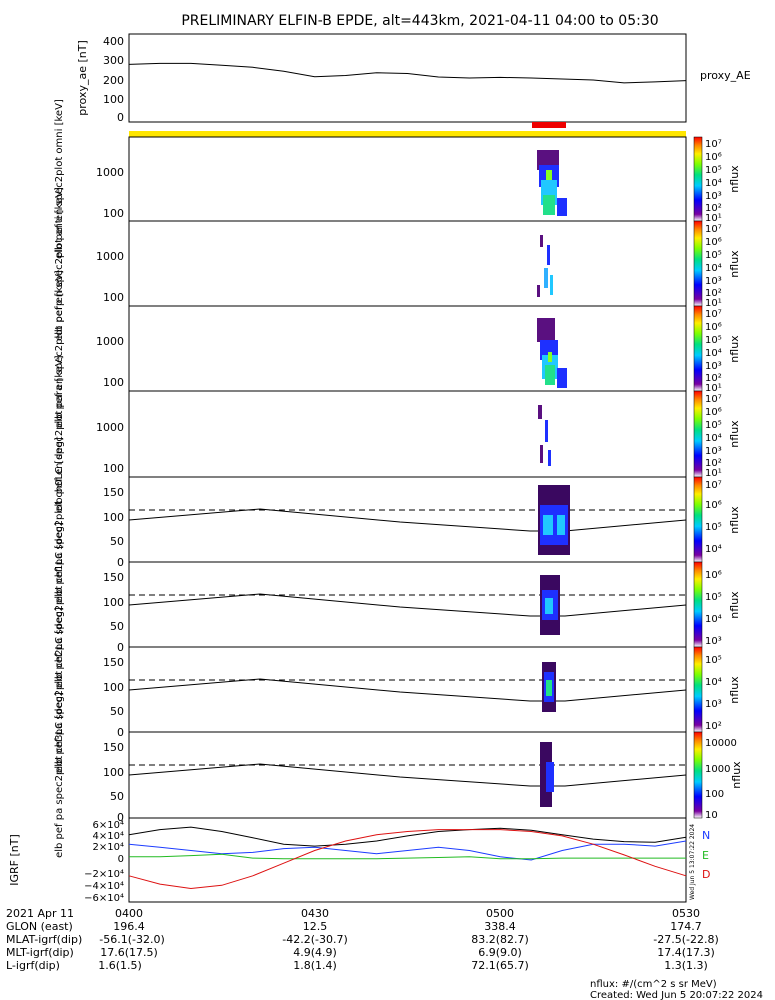  I want to click on row-value: 196.4, so click(129, 926).